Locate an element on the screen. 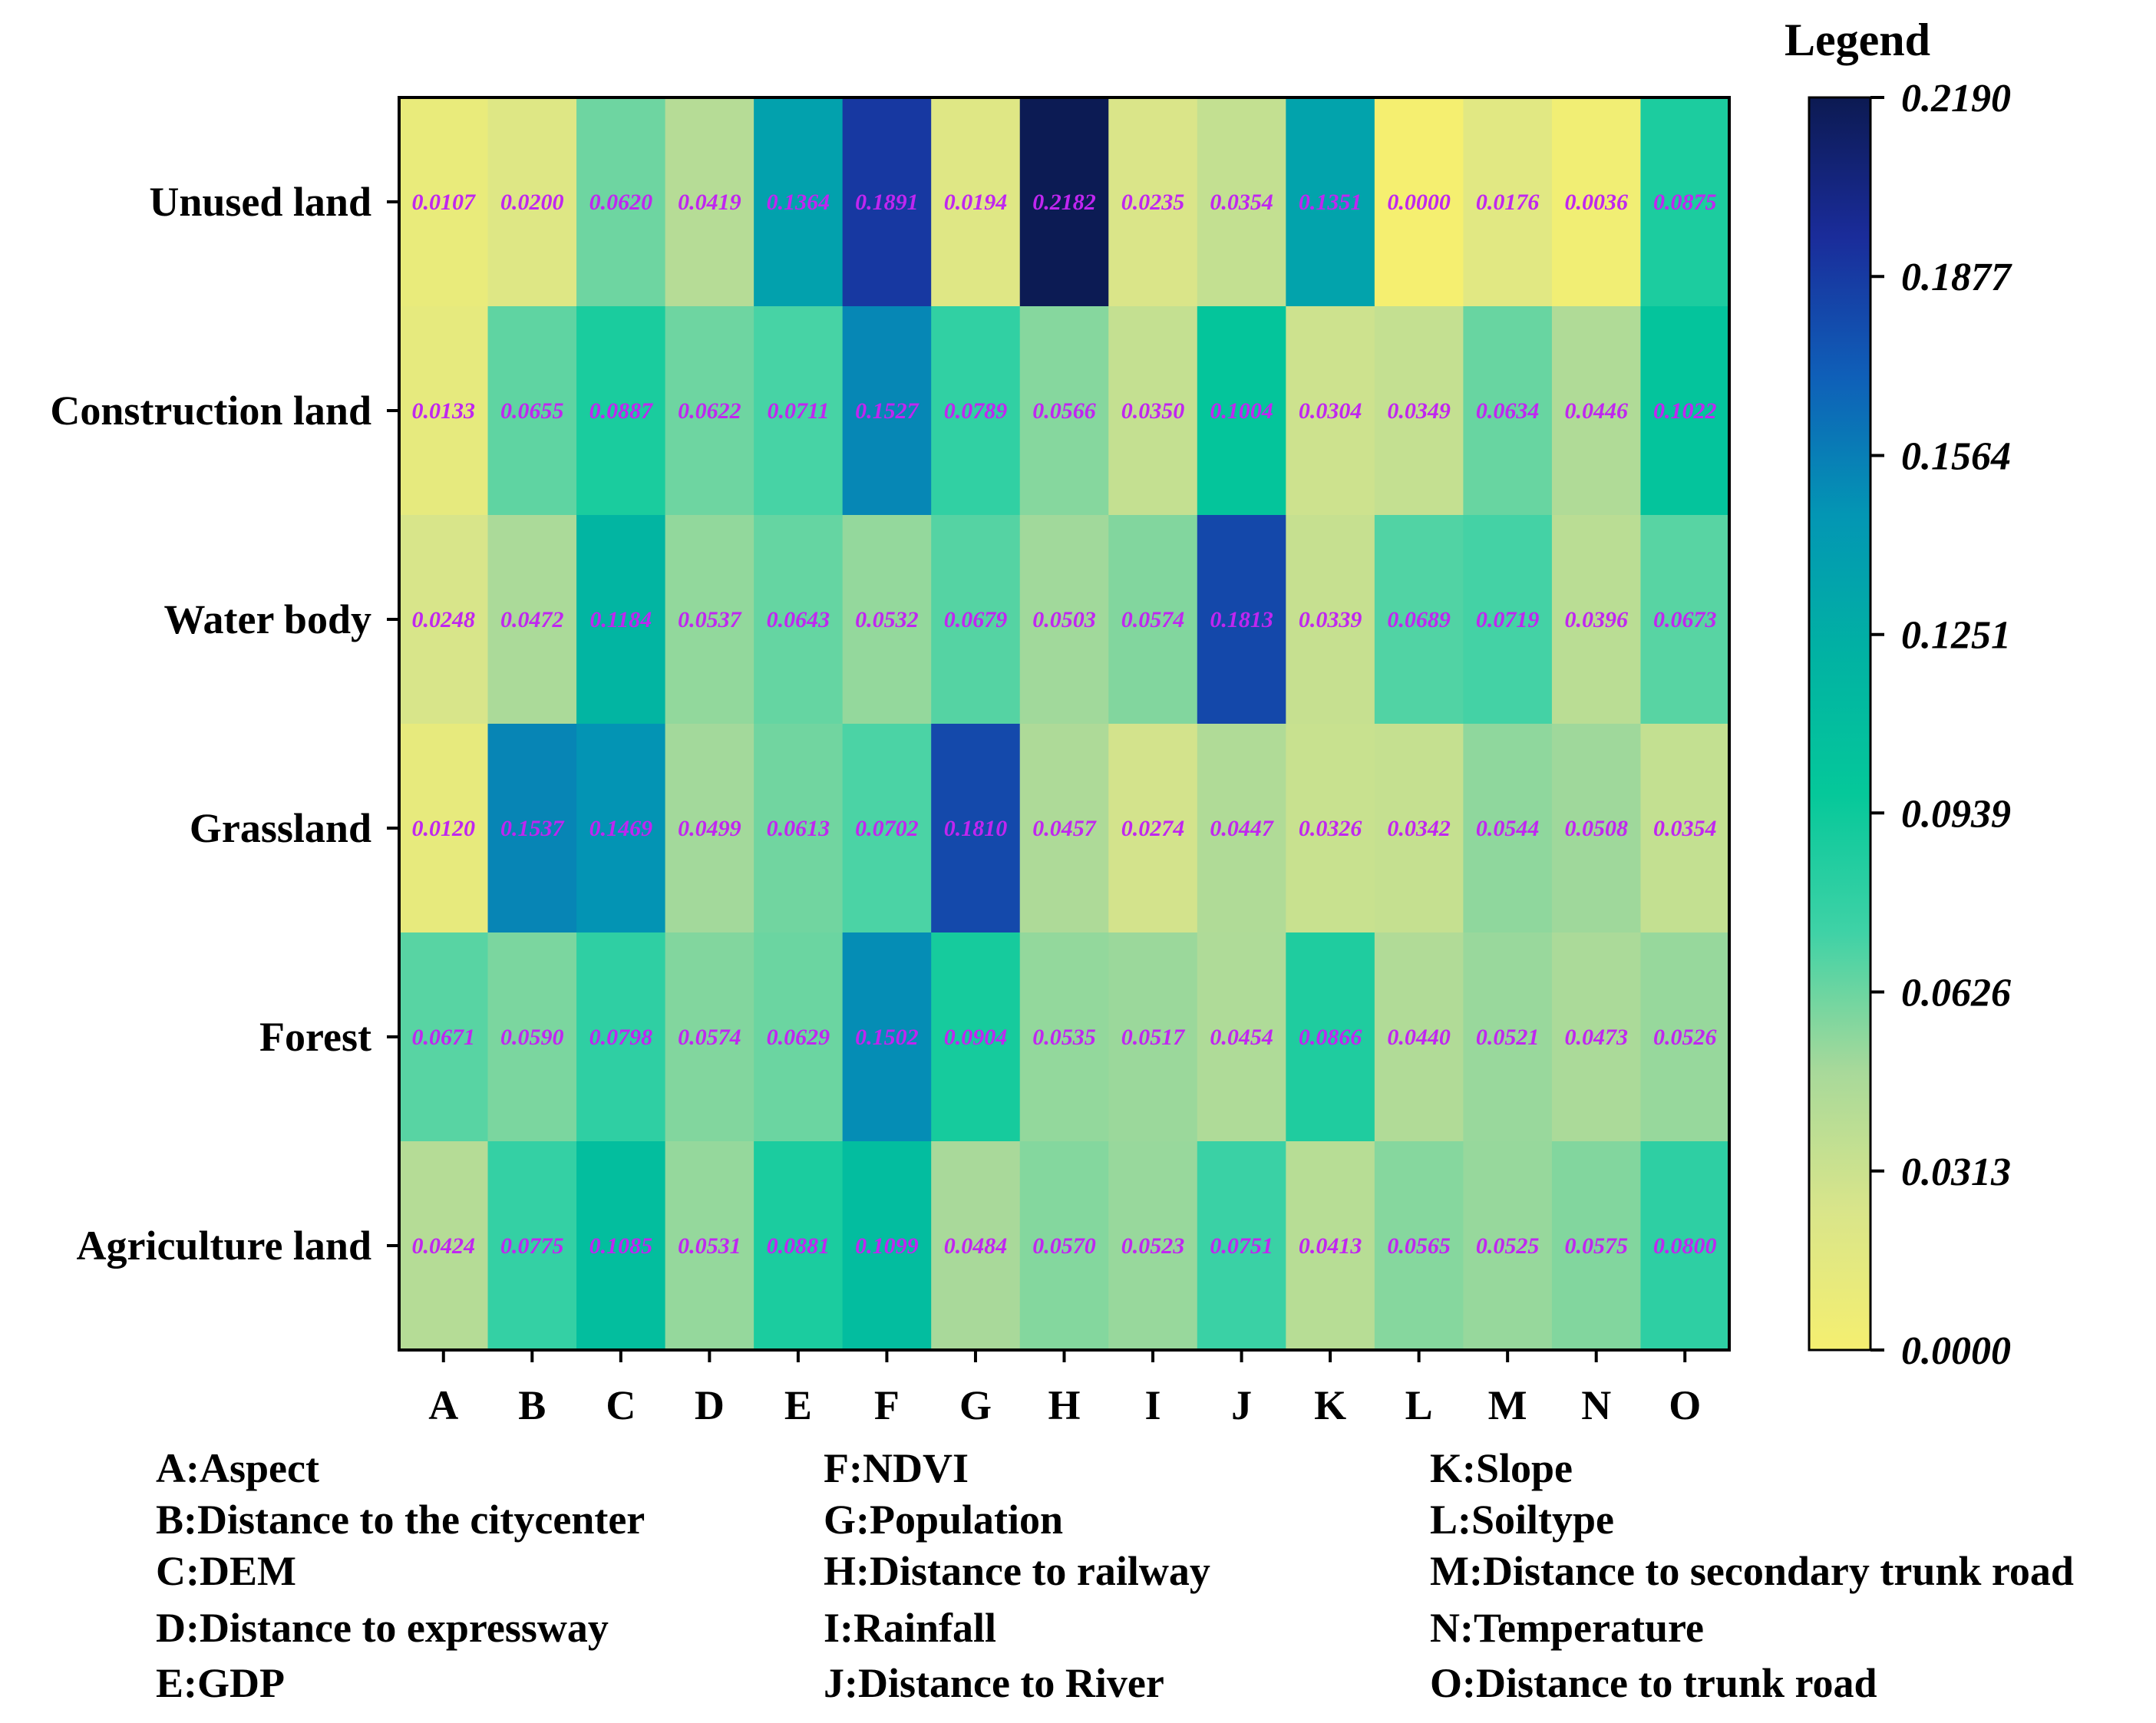 The height and width of the screenshot is (1723, 2156). cell-value-label: 0.0200 is located at coordinates (532, 202).